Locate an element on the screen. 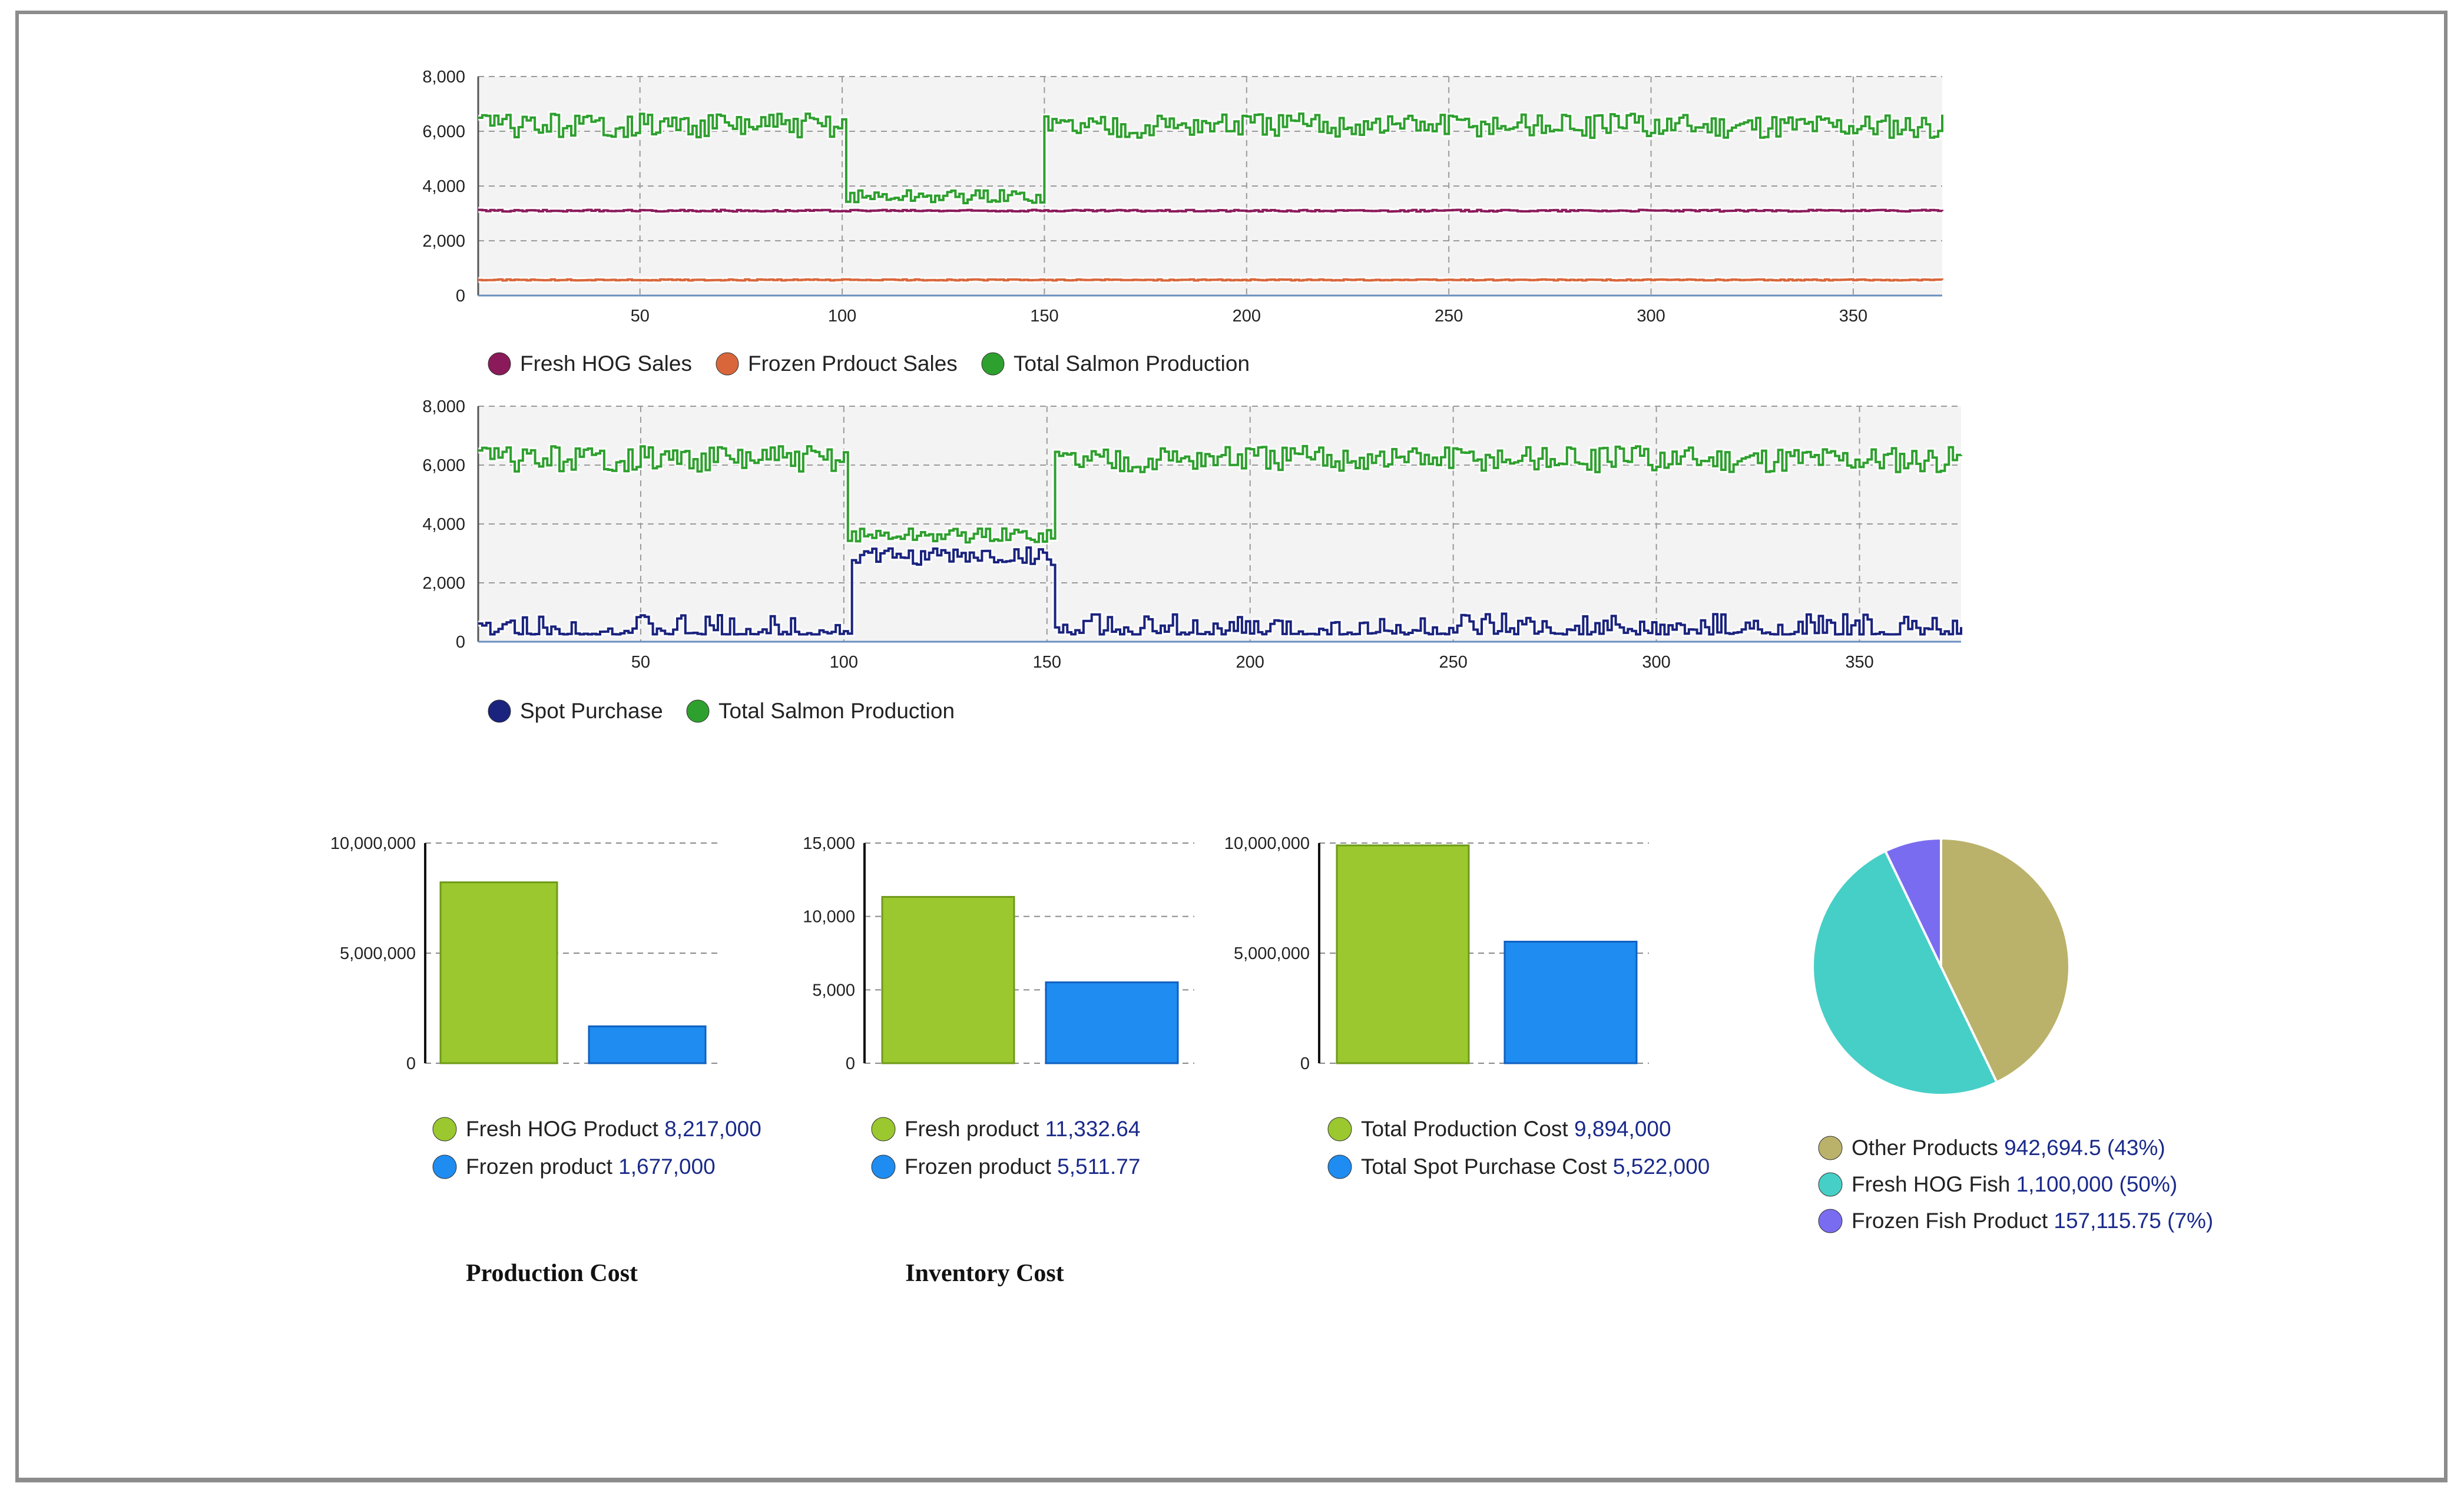 The image size is (2464, 1493). legend-value: 9,894,000 is located at coordinates (1622, 1129).